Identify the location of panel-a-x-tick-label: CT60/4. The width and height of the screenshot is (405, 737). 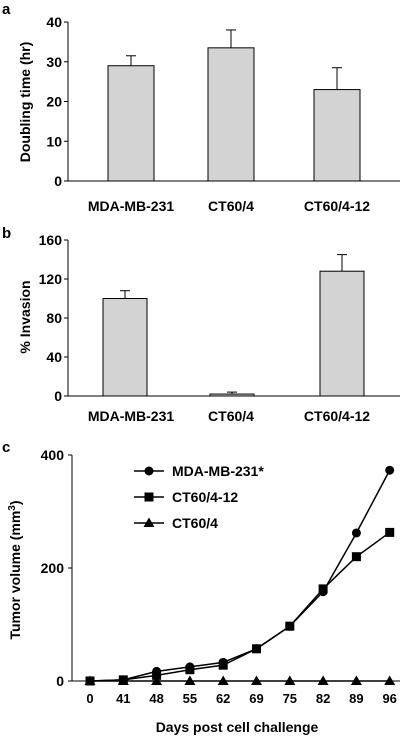
(231, 206).